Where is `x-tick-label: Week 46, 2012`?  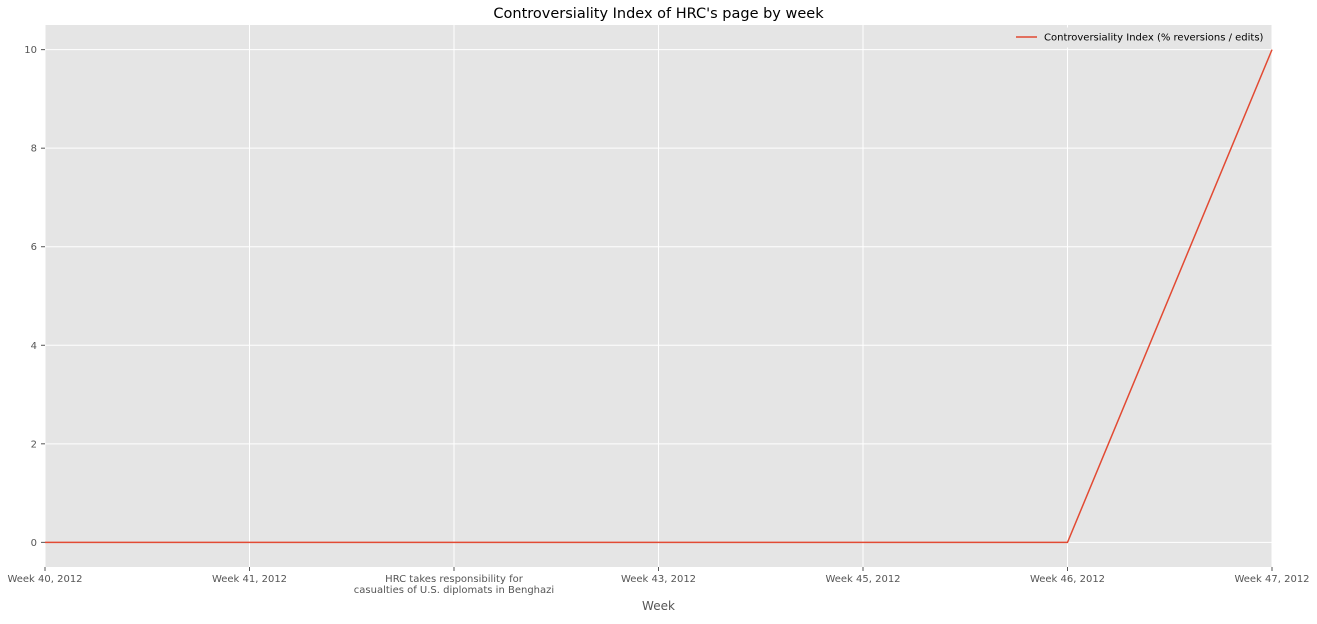 x-tick-label: Week 46, 2012 is located at coordinates (1067, 579).